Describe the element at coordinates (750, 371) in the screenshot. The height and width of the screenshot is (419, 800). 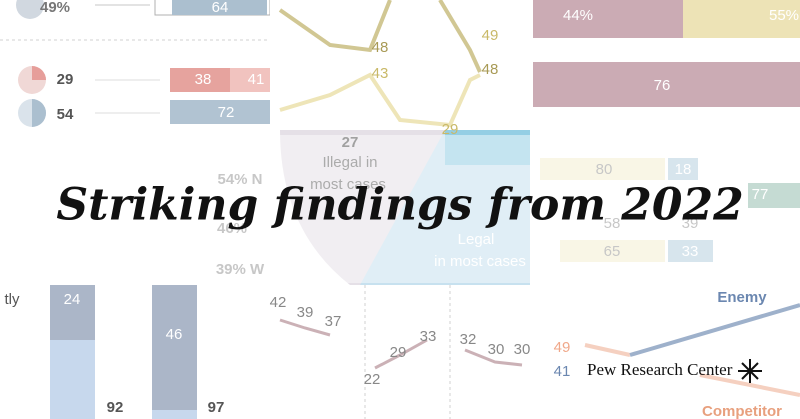
I see `brand-logo` at that location.